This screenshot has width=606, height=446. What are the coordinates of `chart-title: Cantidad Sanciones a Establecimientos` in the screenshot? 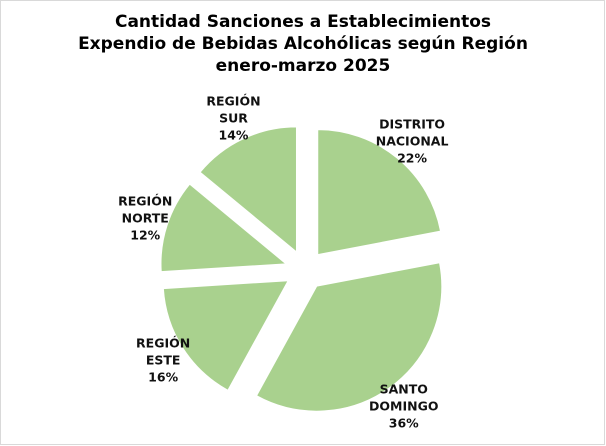 It's located at (303, 22).